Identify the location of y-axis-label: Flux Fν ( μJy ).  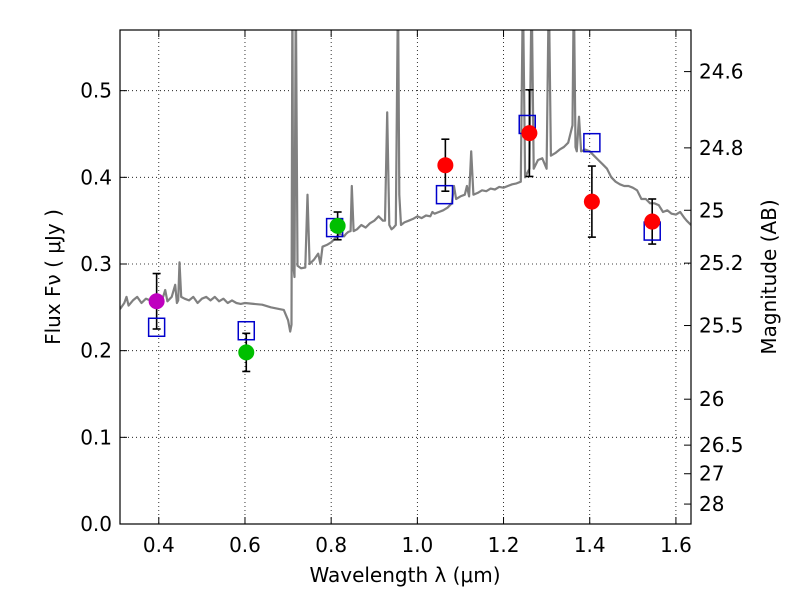
(53, 277).